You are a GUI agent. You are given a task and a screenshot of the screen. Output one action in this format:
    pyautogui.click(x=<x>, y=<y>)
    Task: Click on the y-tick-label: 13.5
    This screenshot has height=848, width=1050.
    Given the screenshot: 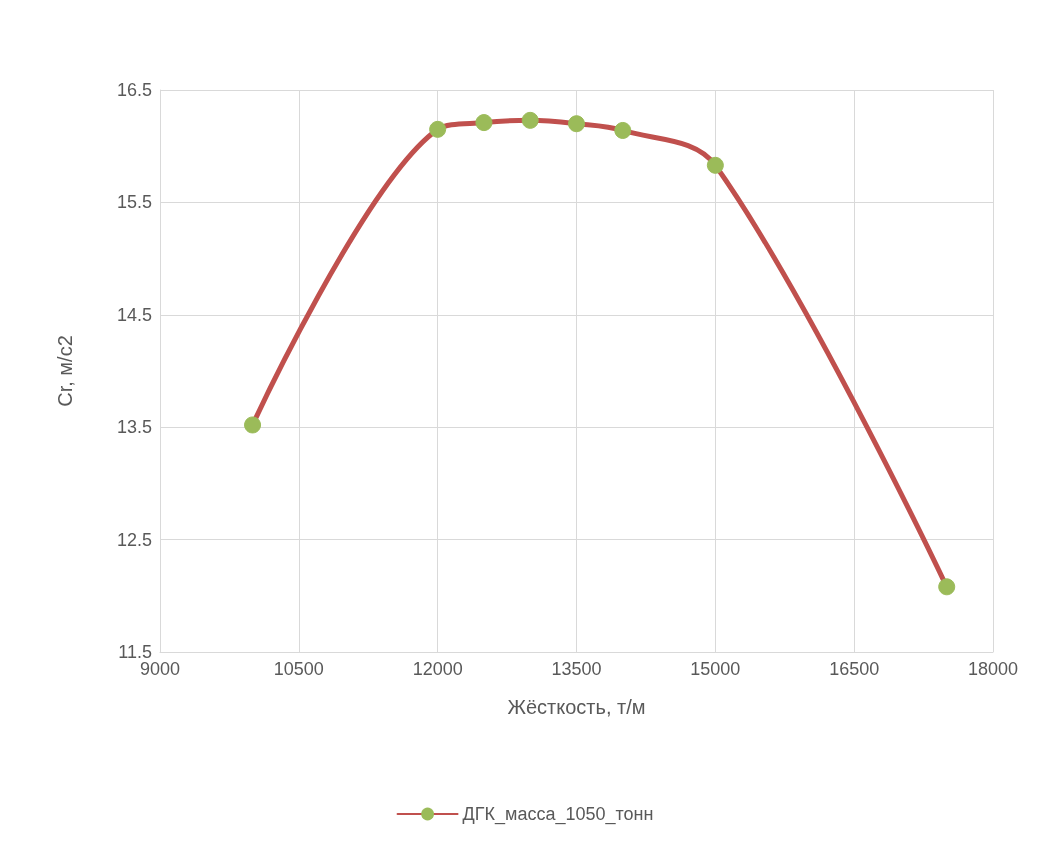 What is the action you would take?
    pyautogui.click(x=134, y=427)
    